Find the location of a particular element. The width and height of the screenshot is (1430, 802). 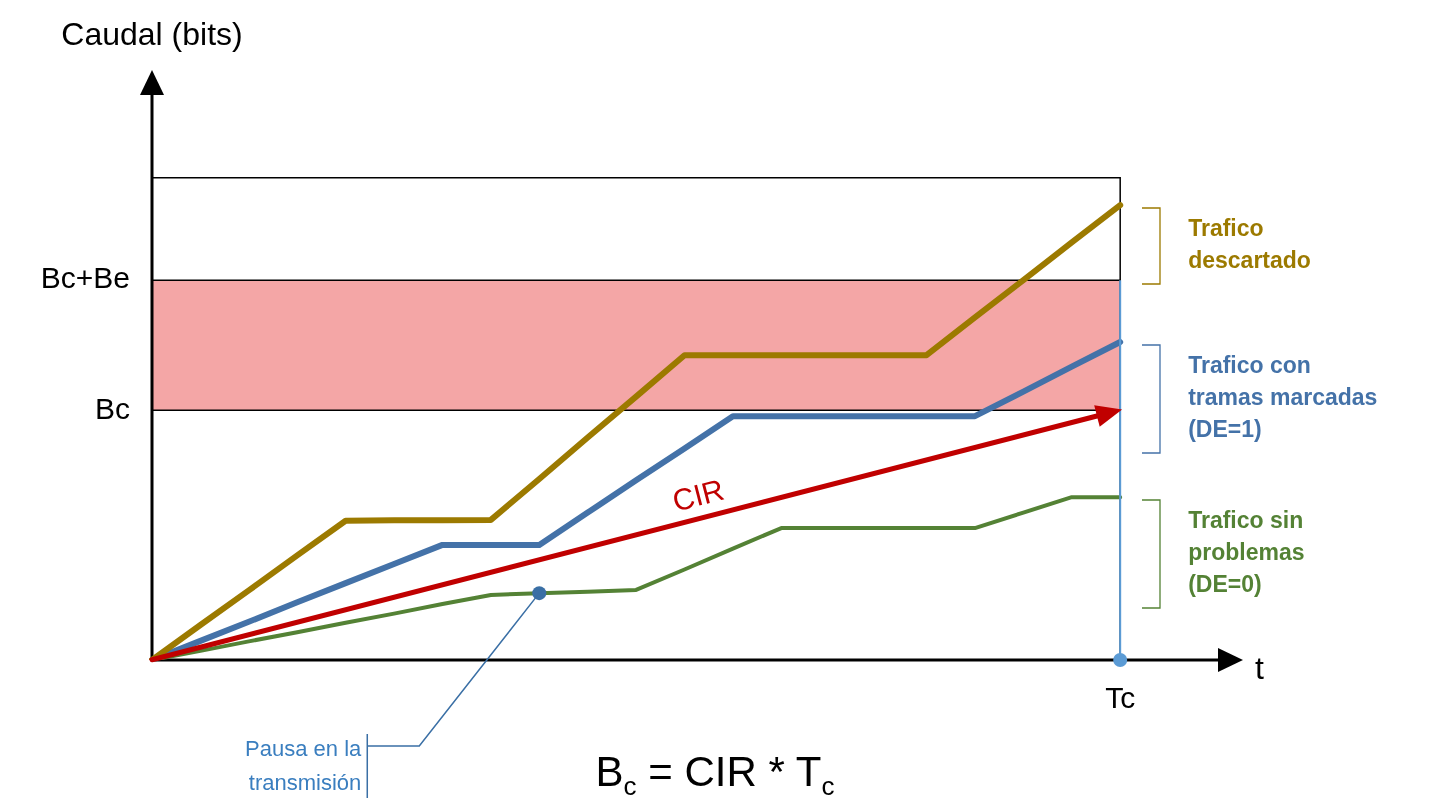

text: Trafico sin problemas (DE=0) is located at coordinates (1246, 552).